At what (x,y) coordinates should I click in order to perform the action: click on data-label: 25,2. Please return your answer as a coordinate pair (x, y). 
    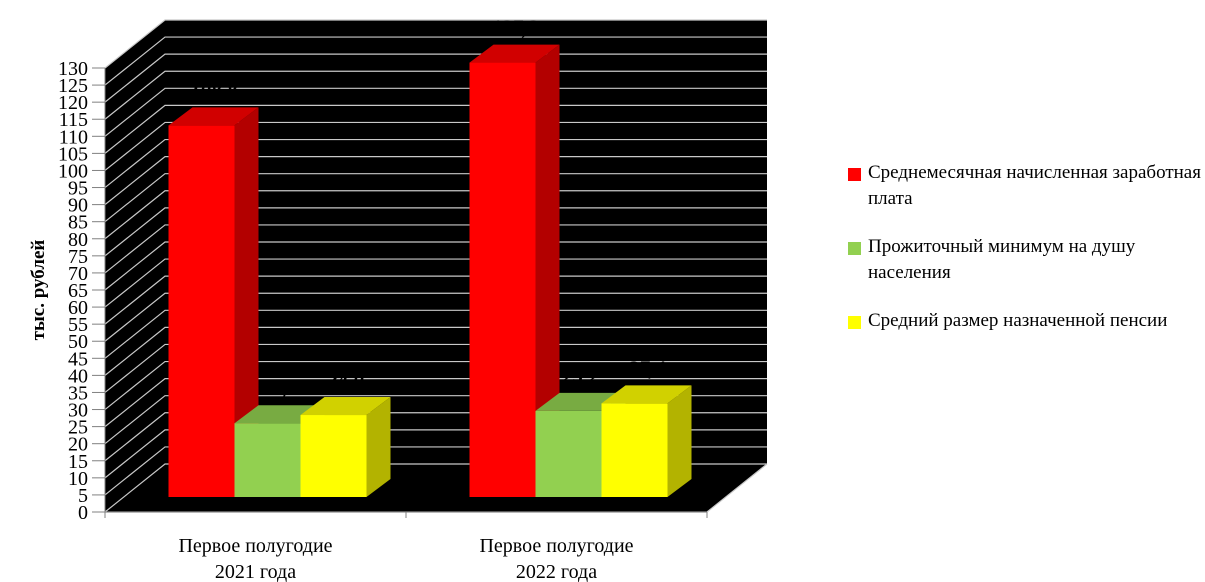
    Looking at the image, I should click on (580, 376).